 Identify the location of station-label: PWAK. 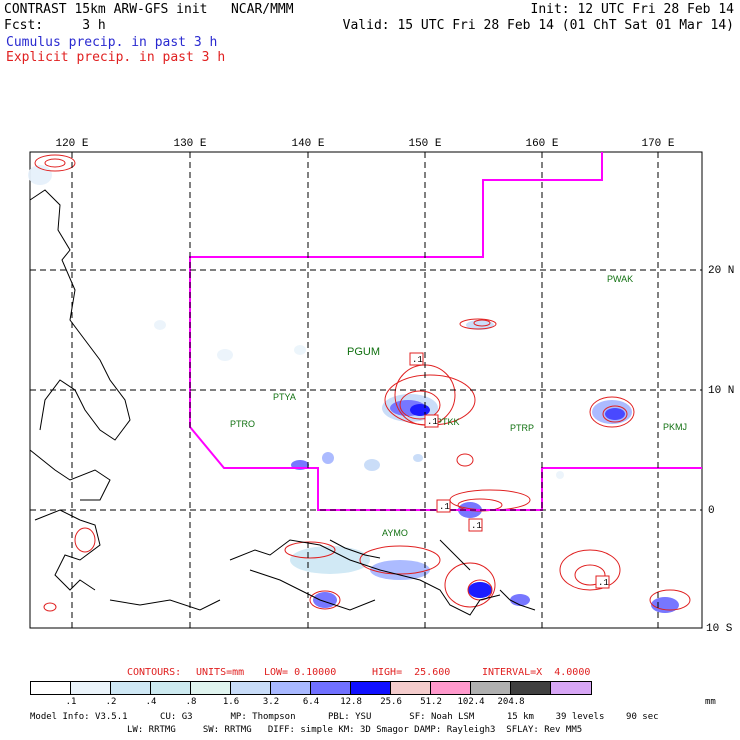
(620, 279).